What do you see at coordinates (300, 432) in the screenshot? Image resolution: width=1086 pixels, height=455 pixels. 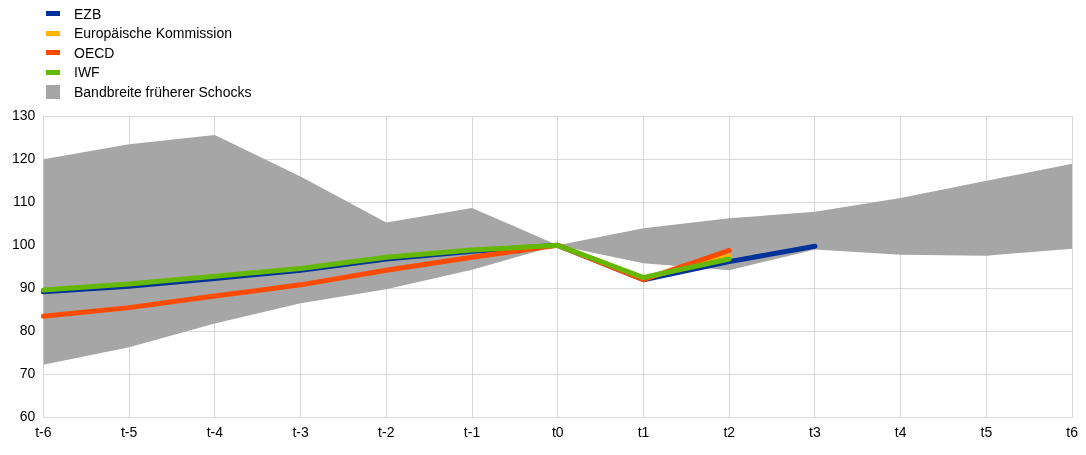 I see `x-tick-label: t-3` at bounding box center [300, 432].